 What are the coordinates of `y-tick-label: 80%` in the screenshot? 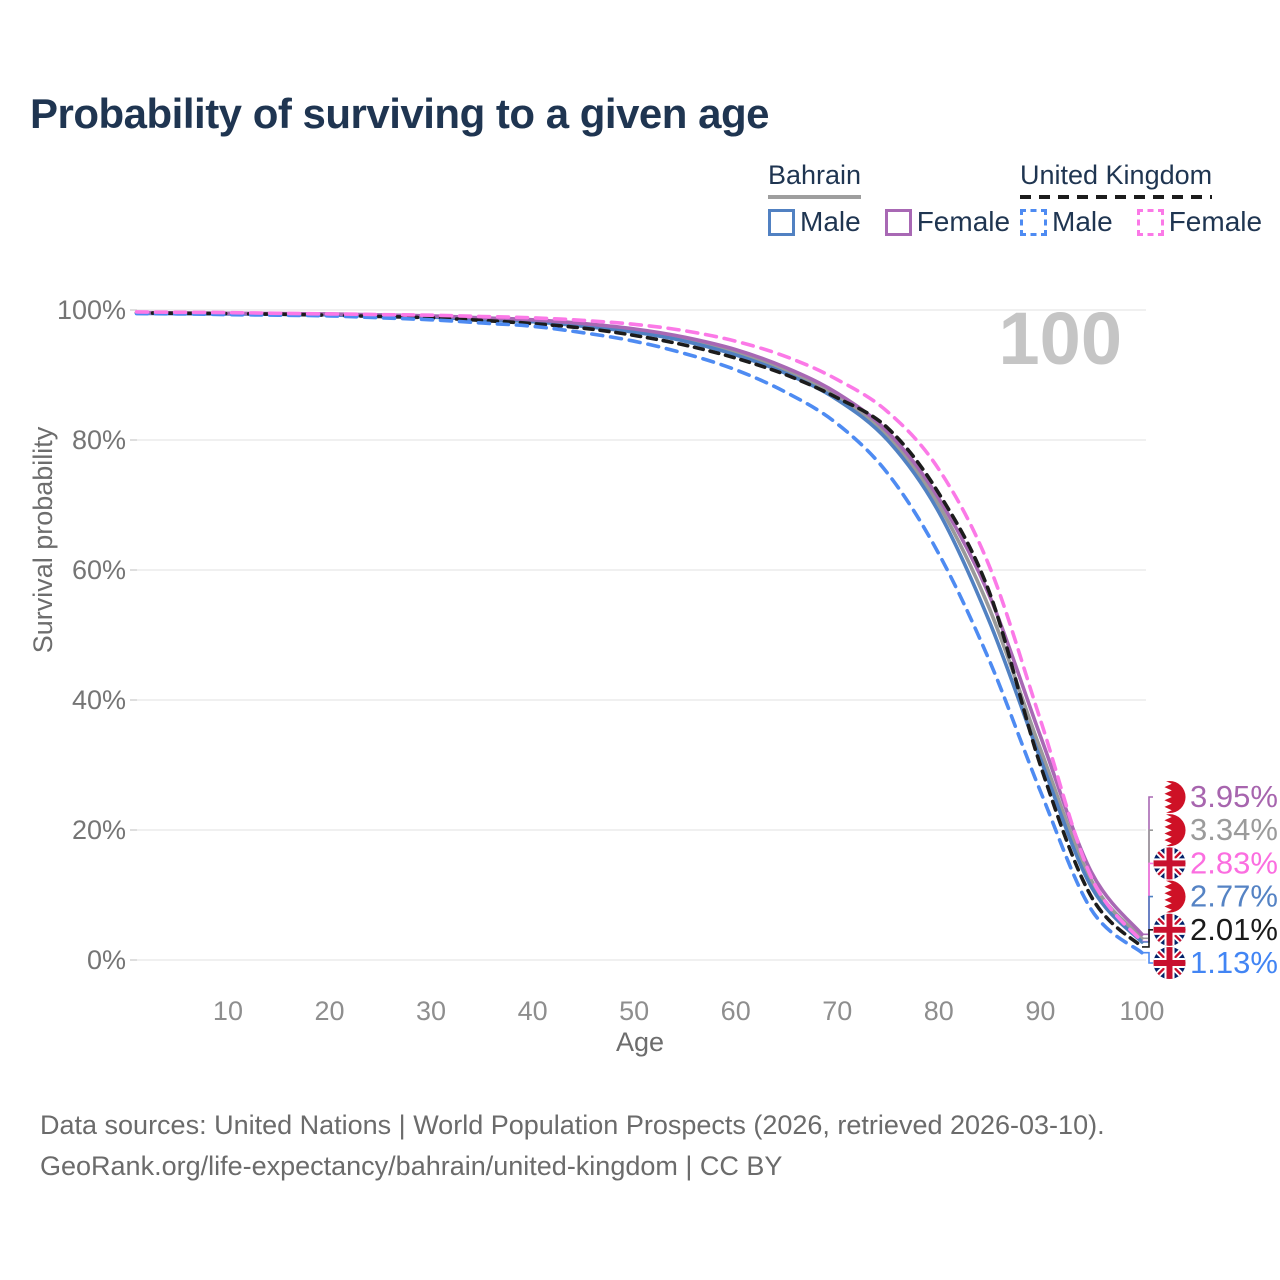 It's located at (99, 440).